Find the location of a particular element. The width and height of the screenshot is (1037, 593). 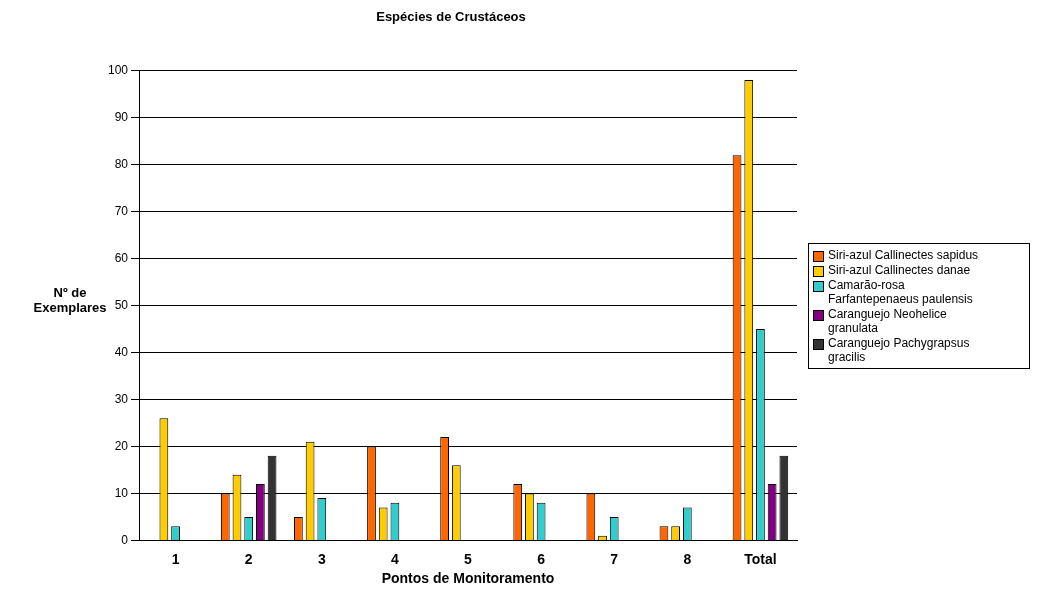

y-axis-title: Nº de Exemplares is located at coordinates (70, 300).